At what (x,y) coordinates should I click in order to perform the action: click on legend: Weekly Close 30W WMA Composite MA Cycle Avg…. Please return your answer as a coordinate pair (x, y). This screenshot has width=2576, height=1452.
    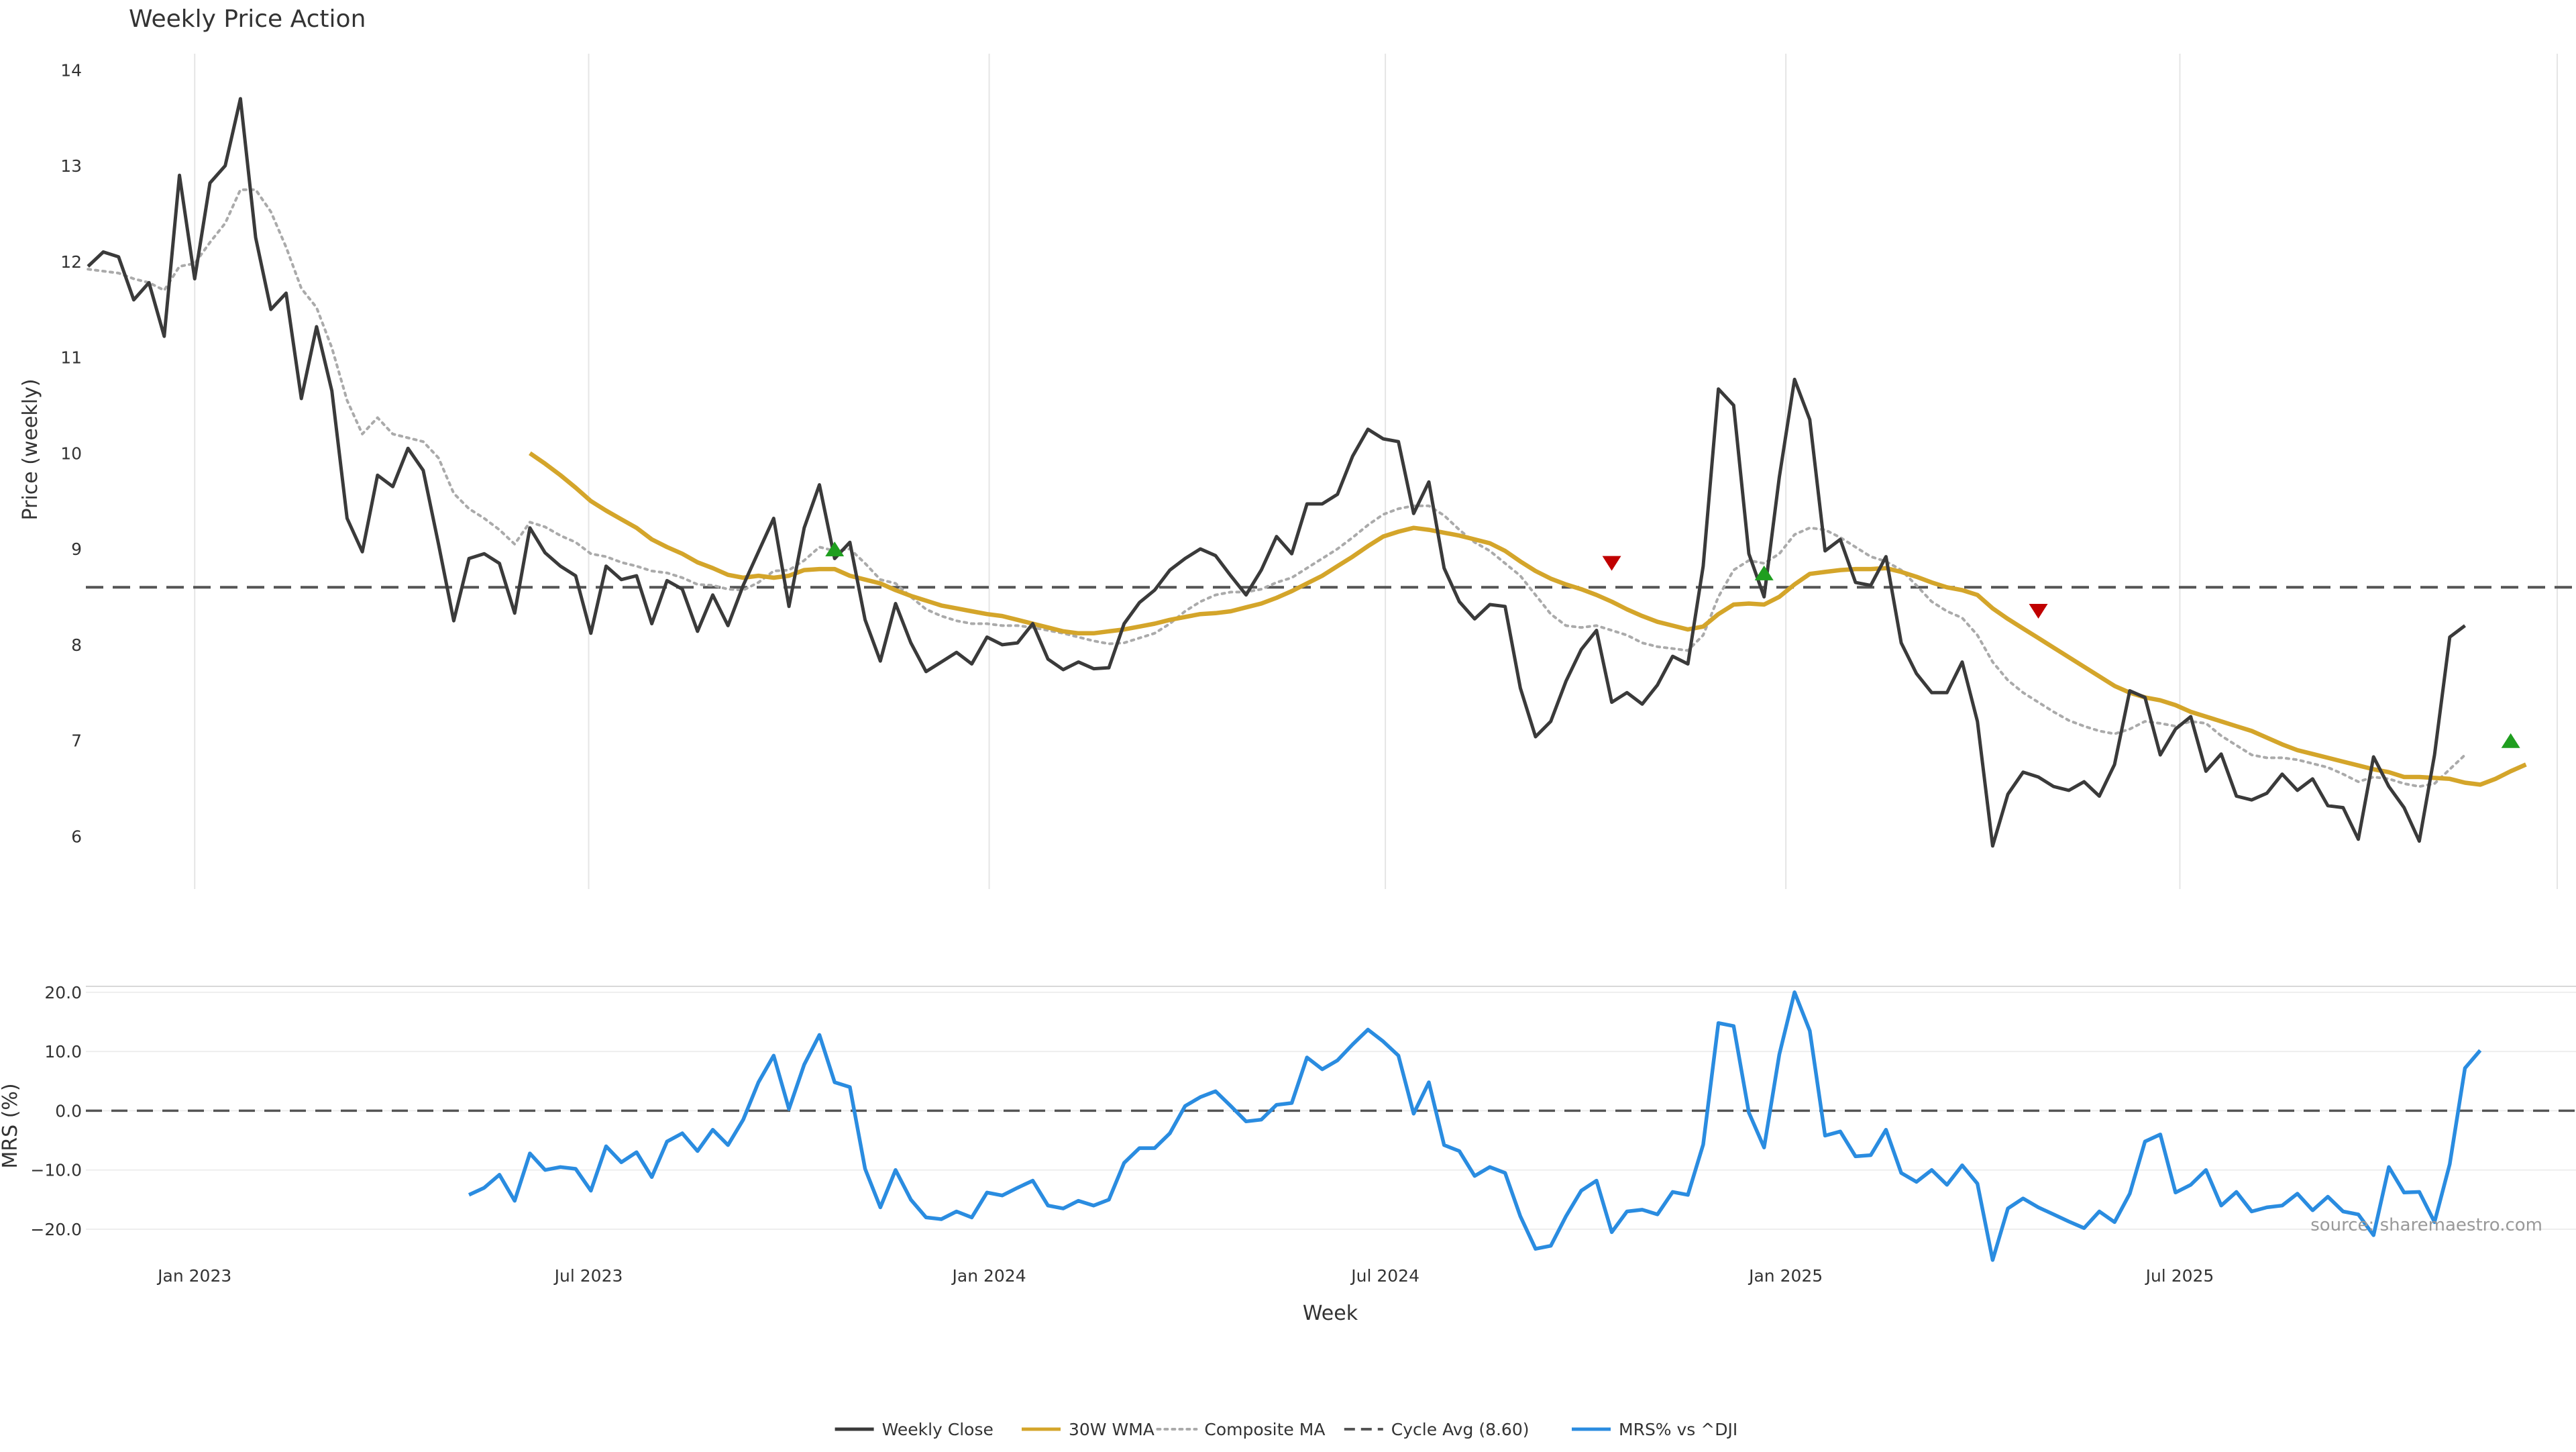
    Looking at the image, I should click on (1286, 1430).